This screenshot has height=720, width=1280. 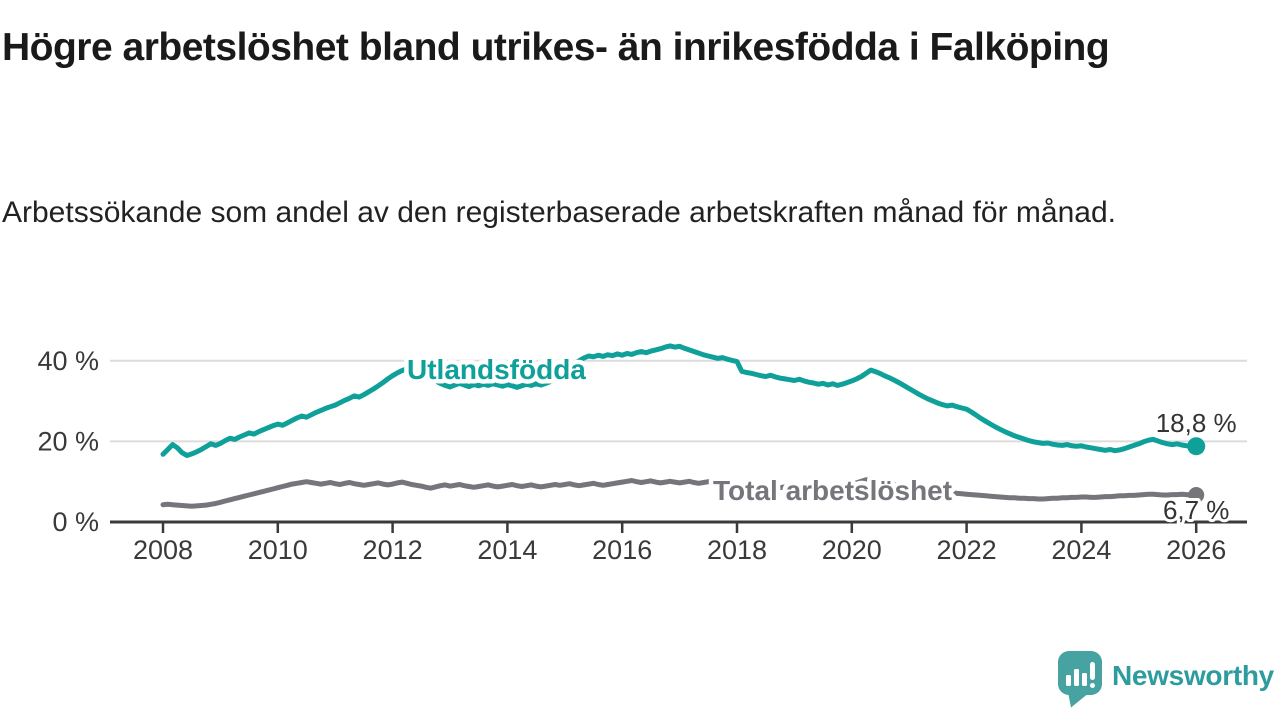 What do you see at coordinates (163, 550) in the screenshot?
I see `x-tick-label-2008: 2008` at bounding box center [163, 550].